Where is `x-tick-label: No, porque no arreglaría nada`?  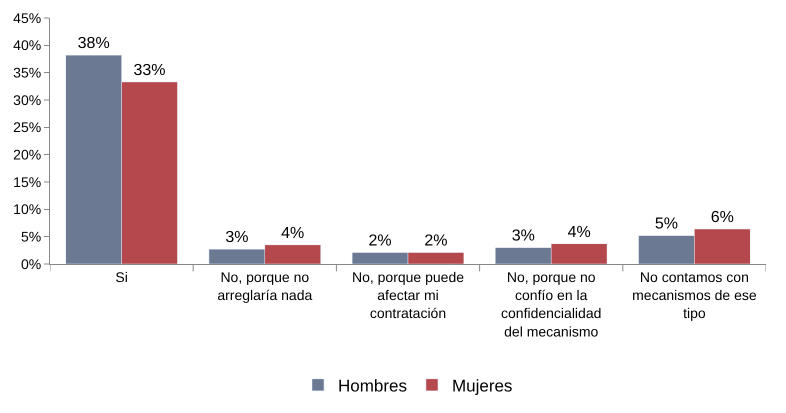
x-tick-label: No, porque no arreglaría nada is located at coordinates (264, 285).